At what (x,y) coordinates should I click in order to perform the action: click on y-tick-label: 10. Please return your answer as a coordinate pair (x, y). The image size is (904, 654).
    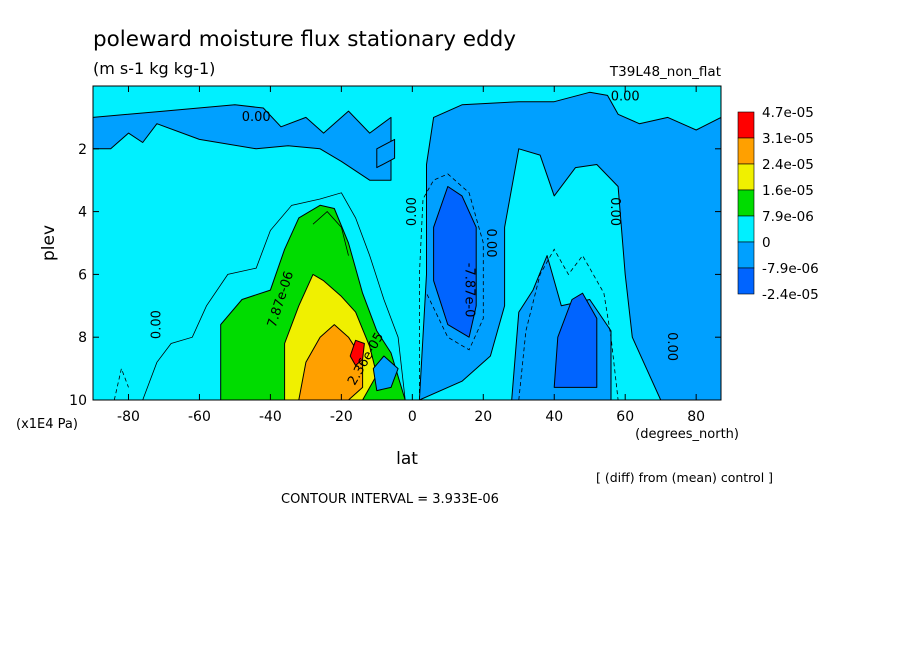
    Looking at the image, I should click on (78, 401).